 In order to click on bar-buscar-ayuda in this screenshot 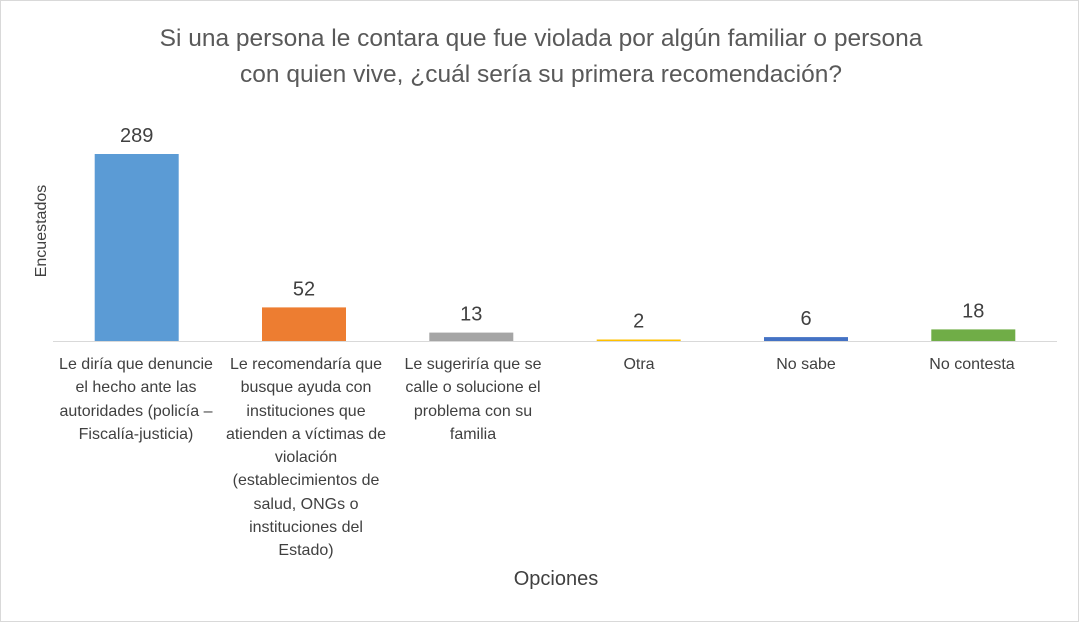, I will do `click(304, 324)`.